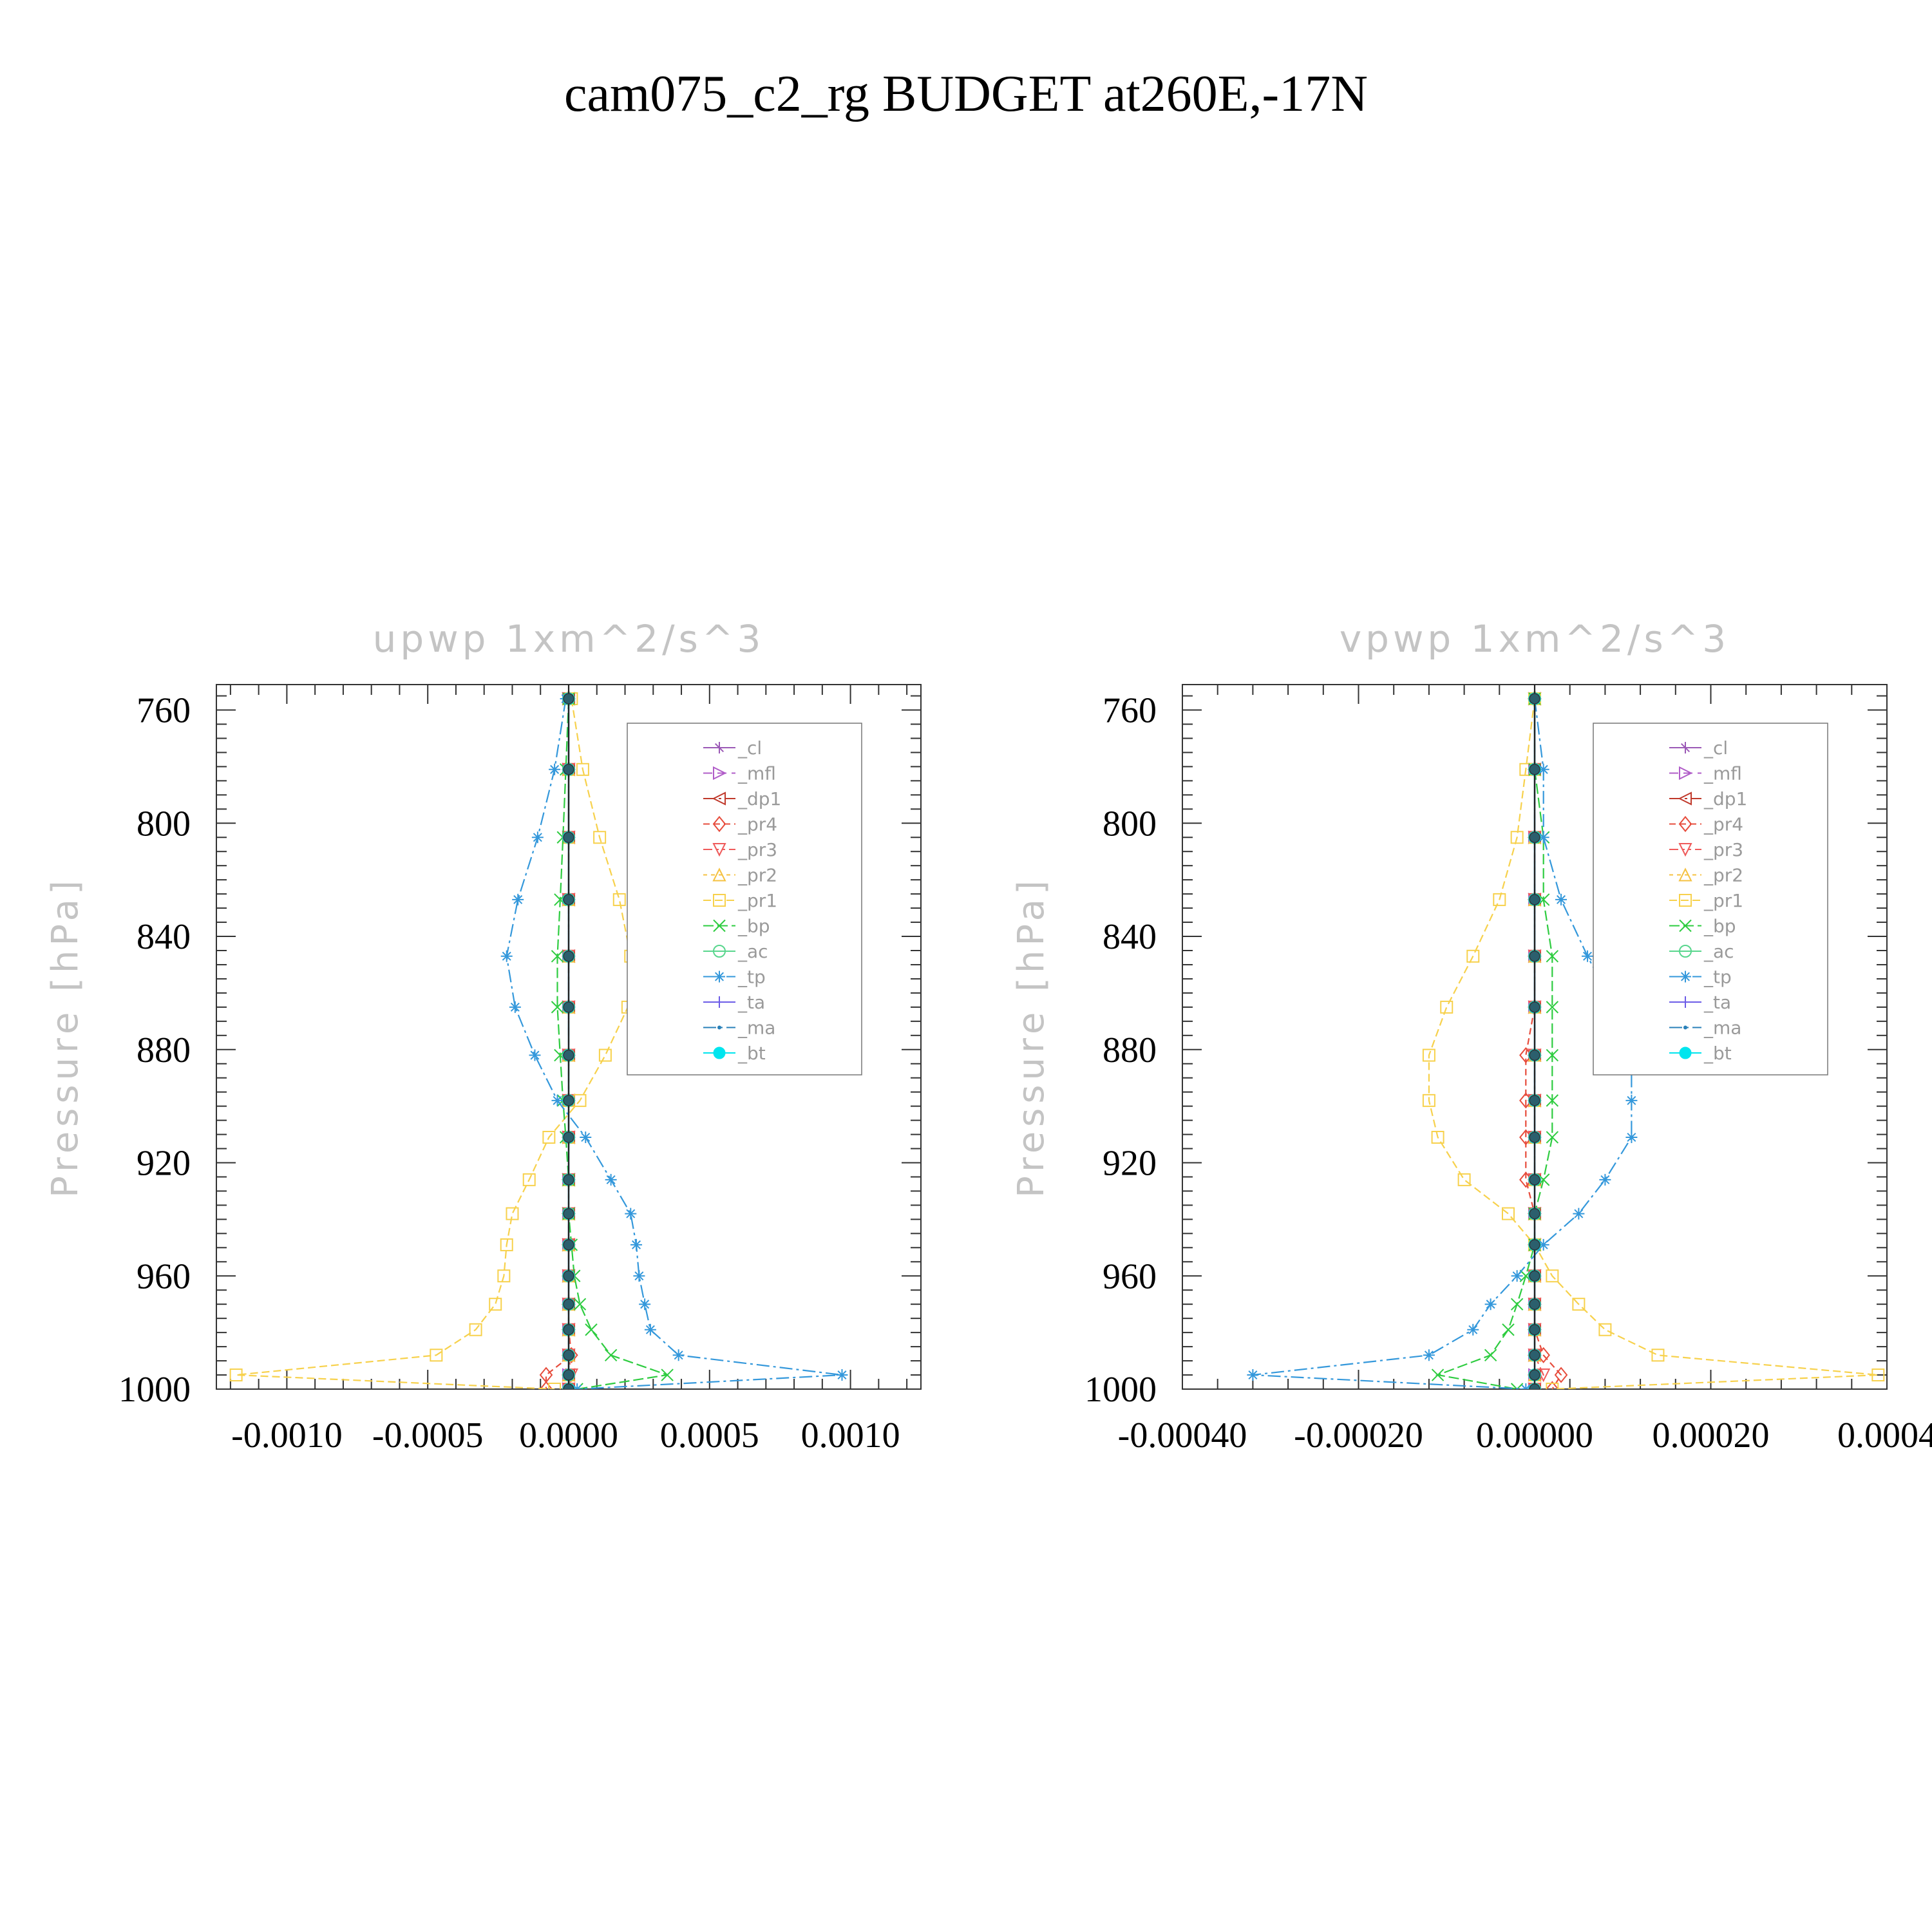 This screenshot has width=1932, height=1932. What do you see at coordinates (757, 876) in the screenshot?
I see `legend-label_pr2: _pr2` at bounding box center [757, 876].